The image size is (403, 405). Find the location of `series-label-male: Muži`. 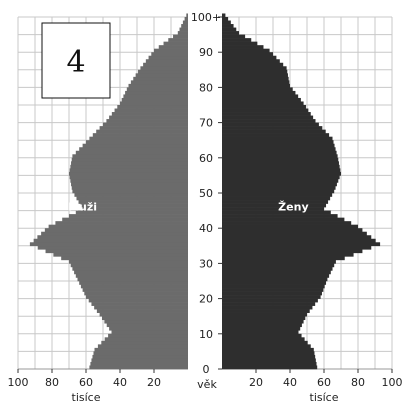

series-label-male: Muži is located at coordinates (82, 207).